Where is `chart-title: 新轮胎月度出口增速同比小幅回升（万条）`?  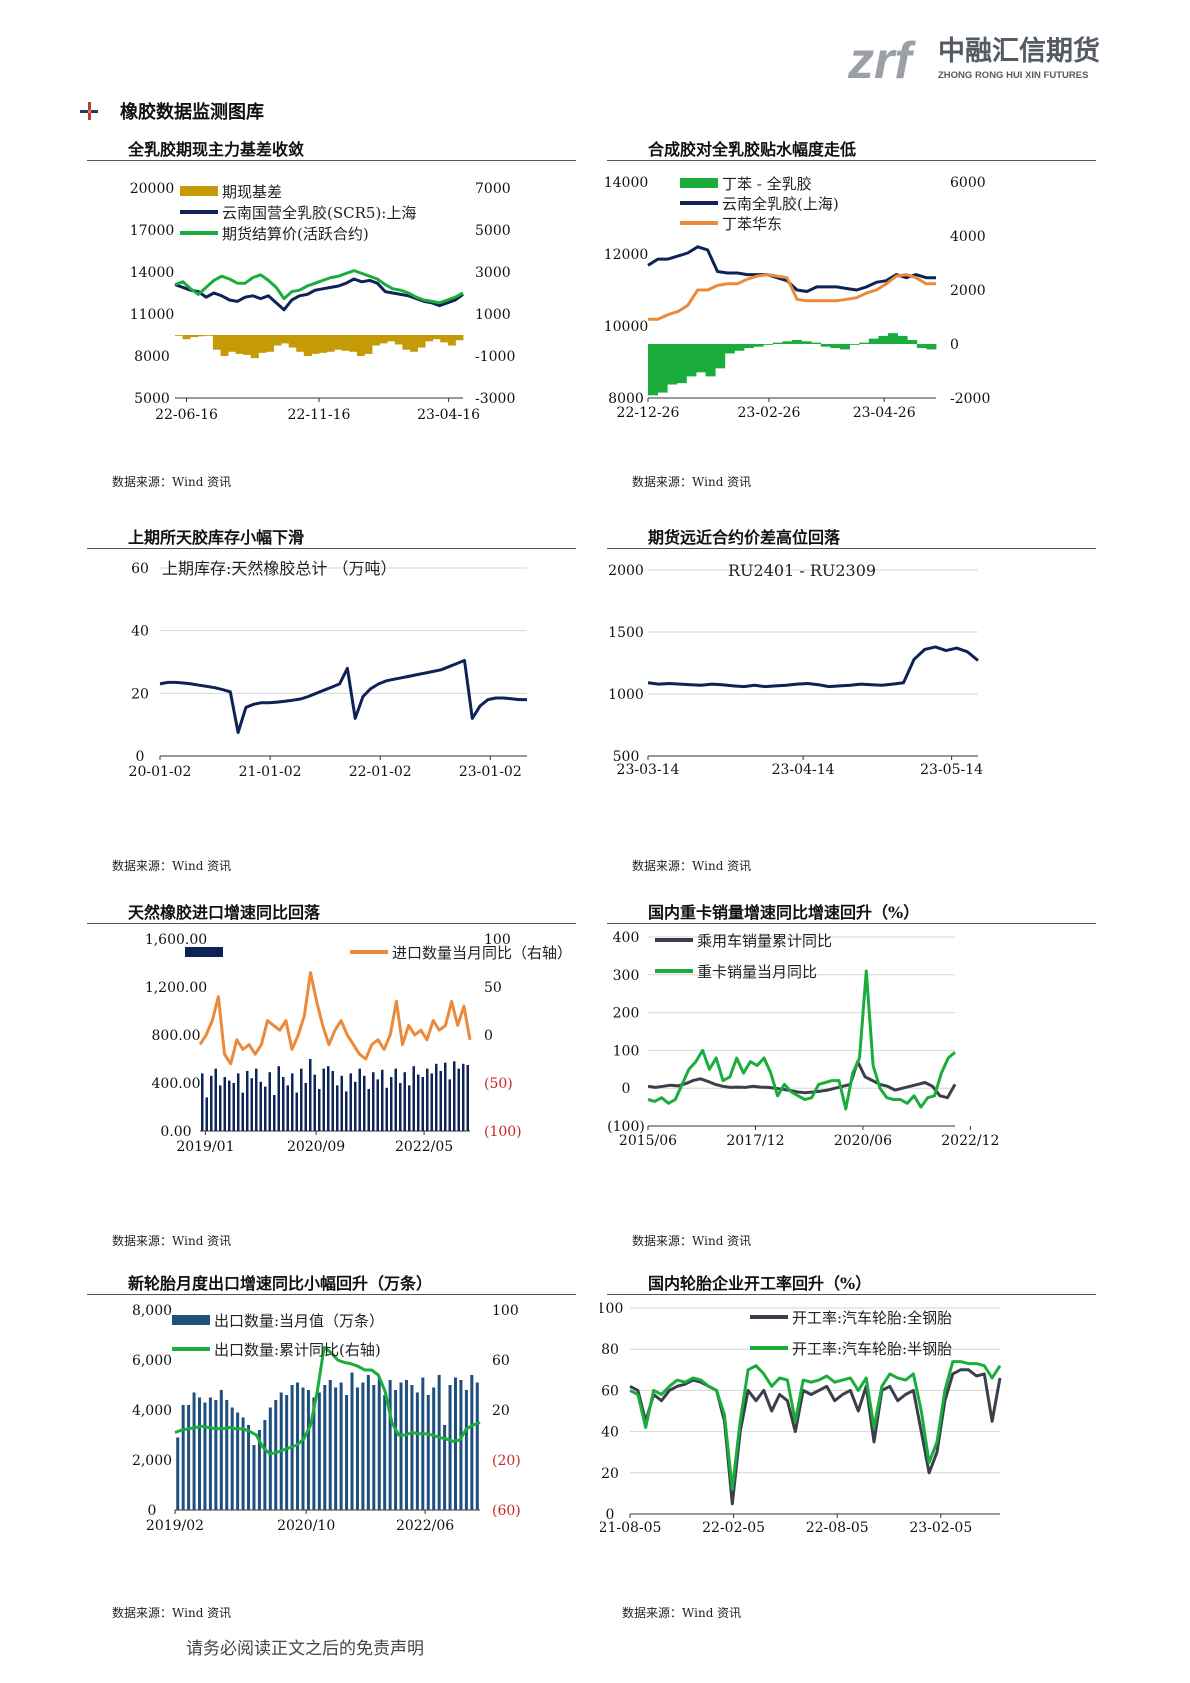 chart-title: 新轮胎月度出口增速同比小幅回升（万条） is located at coordinates (280, 1283).